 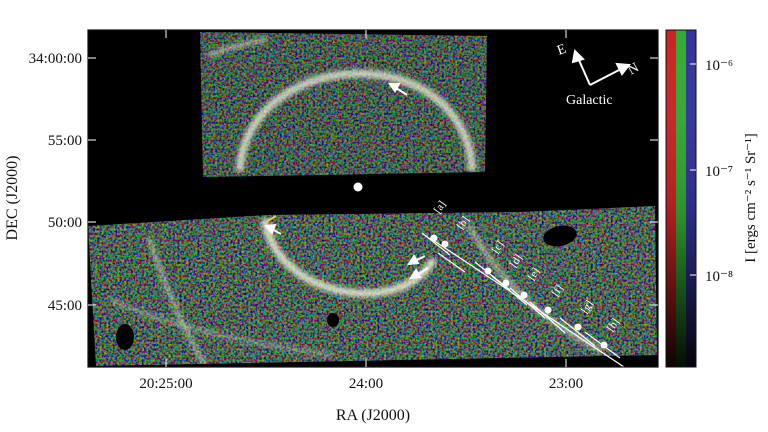 I want to click on x-tick-label: 24:00, so click(x=366, y=384).